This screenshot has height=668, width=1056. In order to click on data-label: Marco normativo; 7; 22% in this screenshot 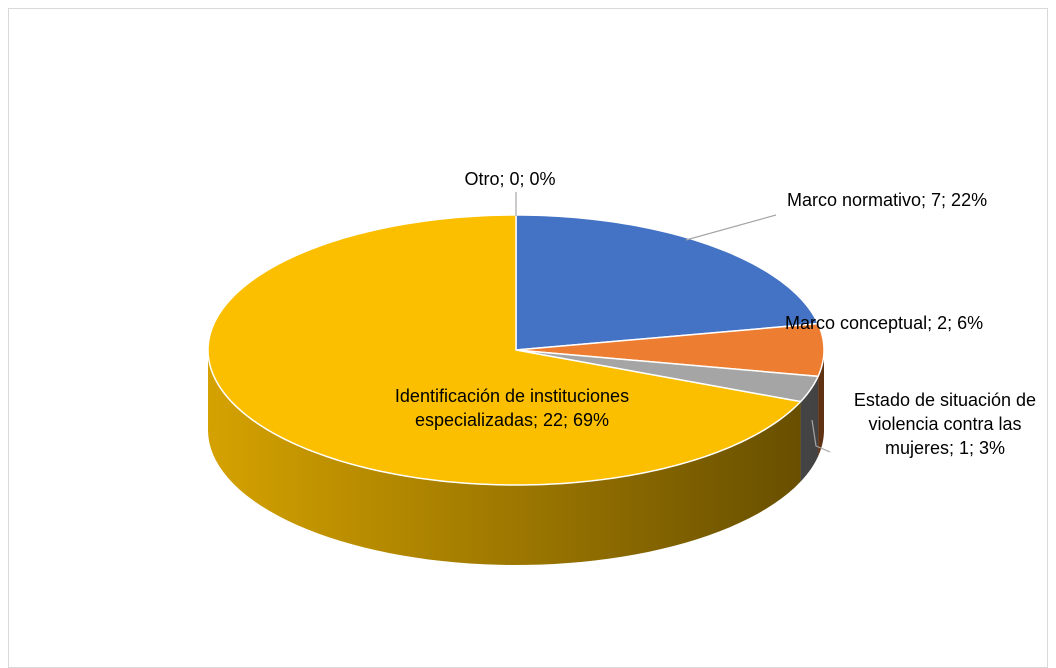, I will do `click(887, 200)`.